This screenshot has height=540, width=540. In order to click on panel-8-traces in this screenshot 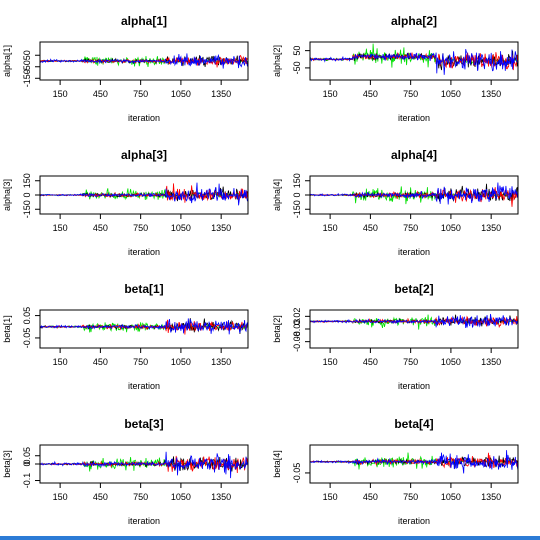, I will do `click(414, 462)`.